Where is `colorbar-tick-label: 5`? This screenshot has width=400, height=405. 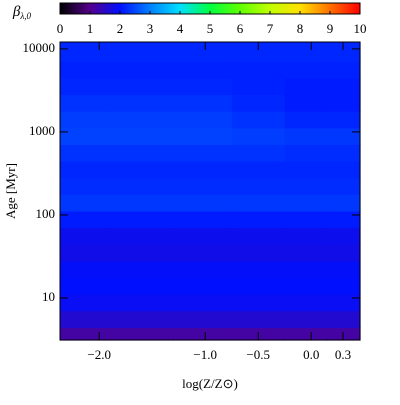 colorbar-tick-label: 5 is located at coordinates (210, 28).